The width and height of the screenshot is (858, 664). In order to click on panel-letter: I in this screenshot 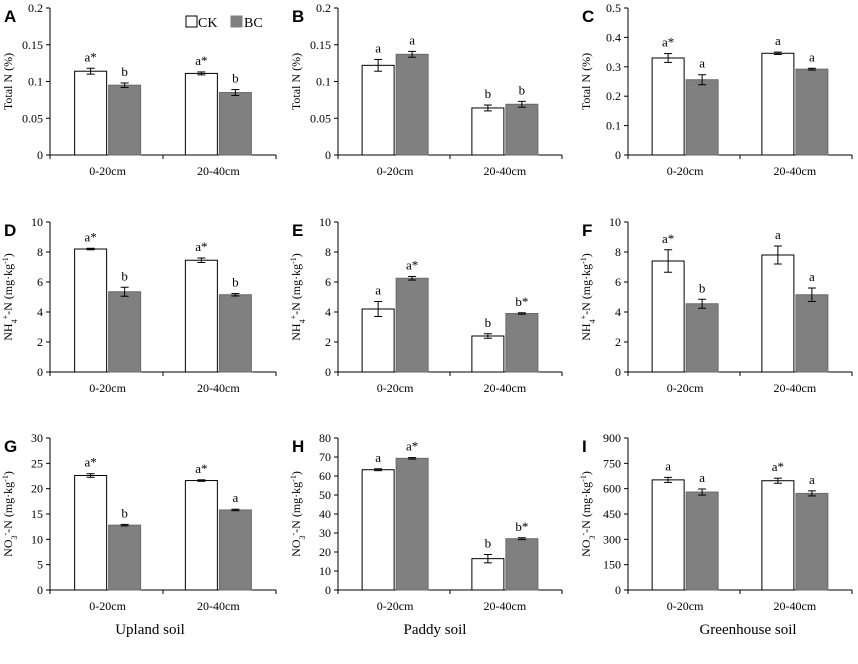, I will do `click(584, 446)`.